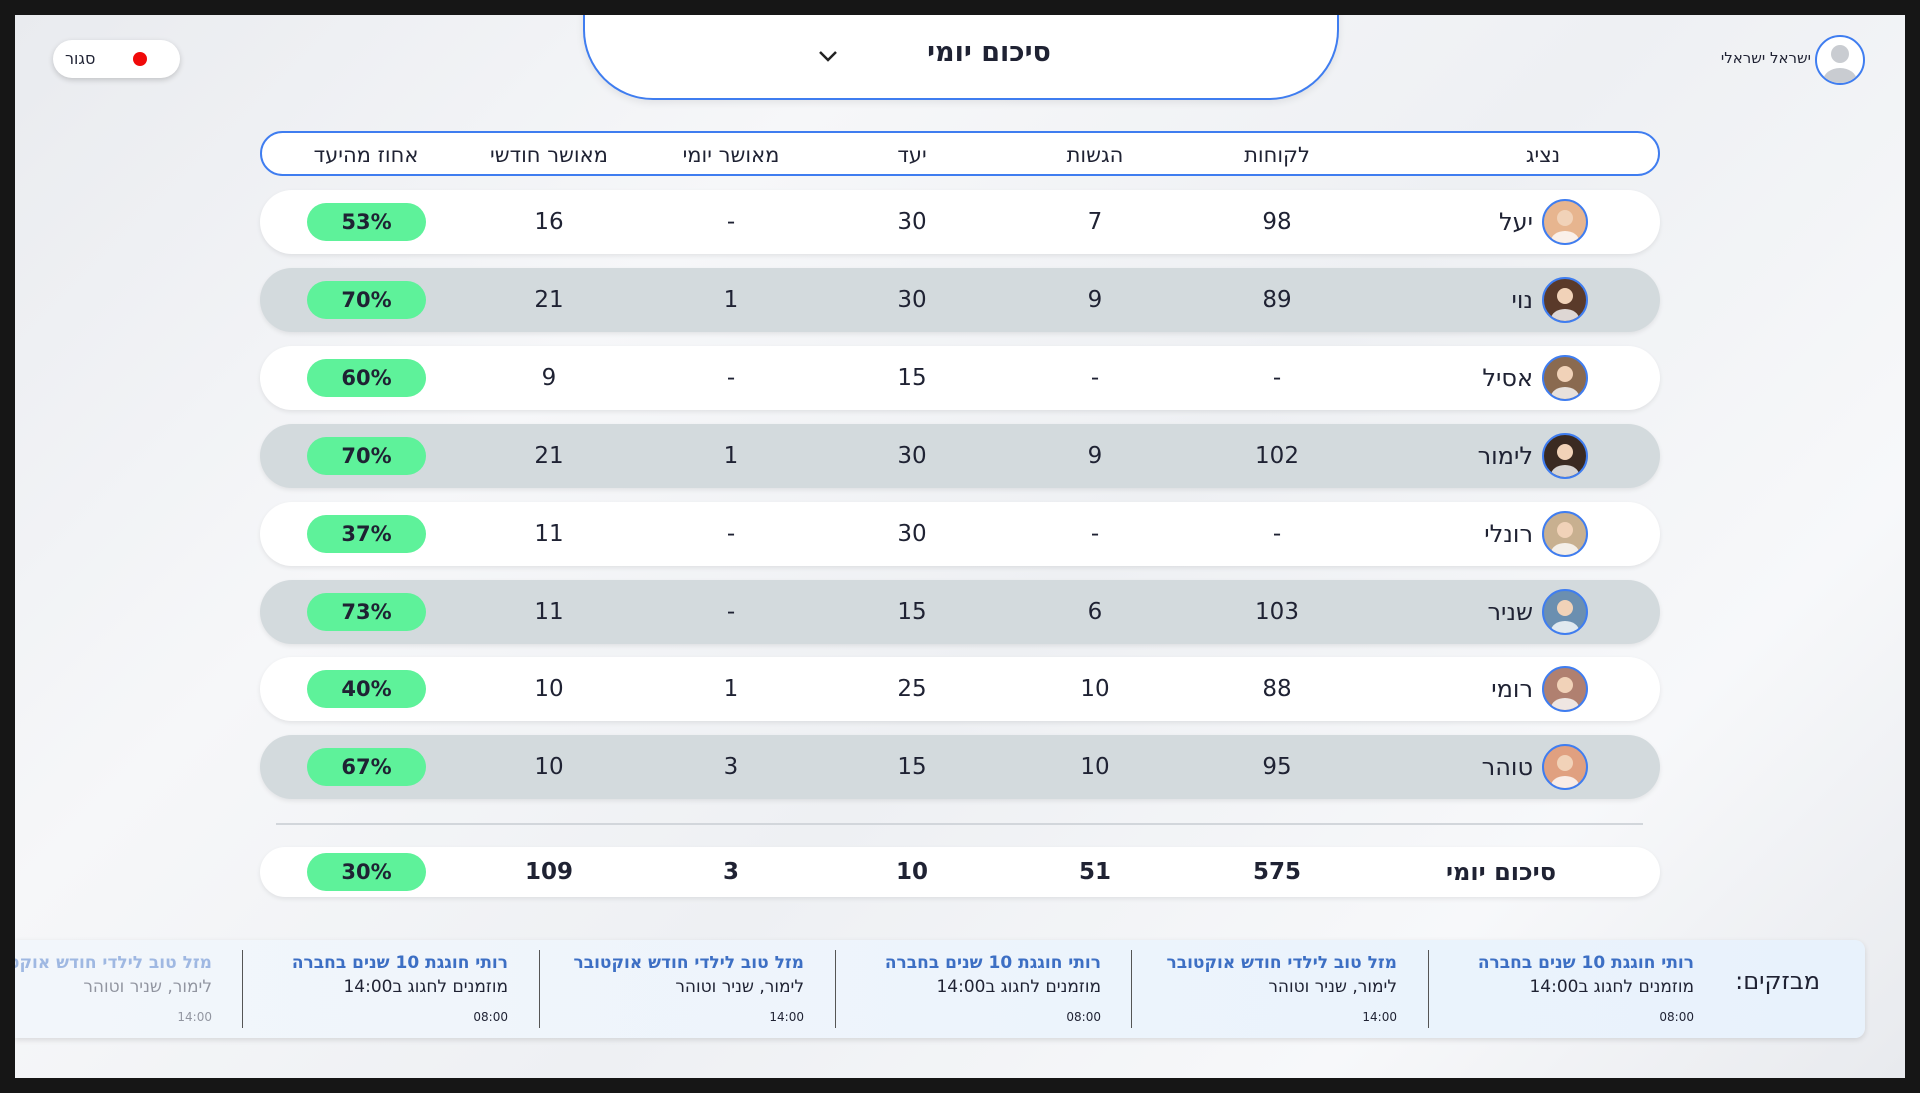 The height and width of the screenshot is (1093, 1920). I want to click on agent-name: רונלי, so click(1508, 533).